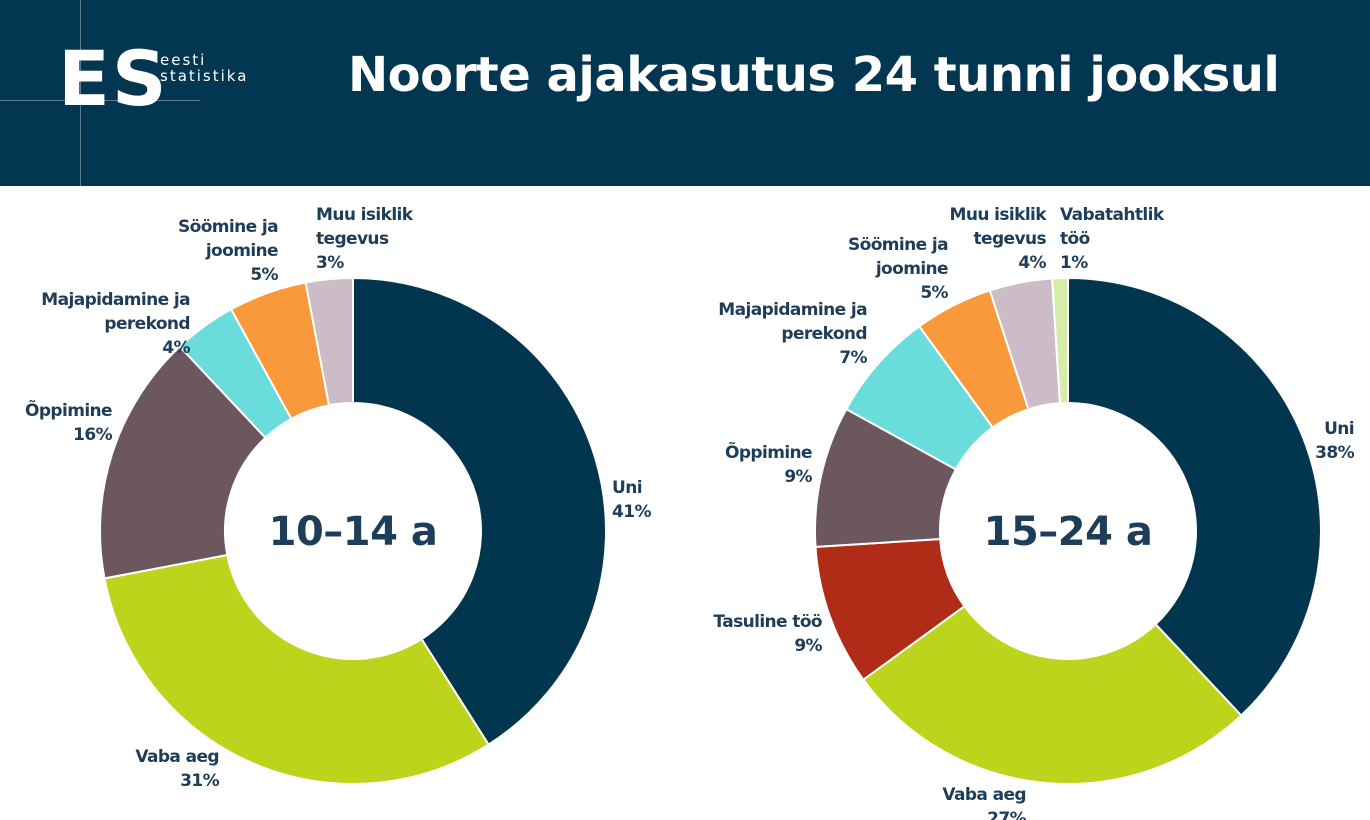  What do you see at coordinates (177, 769) in the screenshot?
I see `slice-label-vaba-aeg: Vaba aeg 31%` at bounding box center [177, 769].